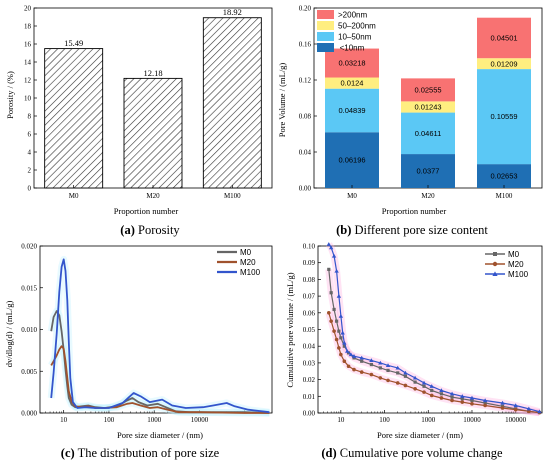 The width and height of the screenshot is (550, 463). Describe the element at coordinates (30, 153) in the screenshot. I see `panel-a-ytick-label: 4` at that location.